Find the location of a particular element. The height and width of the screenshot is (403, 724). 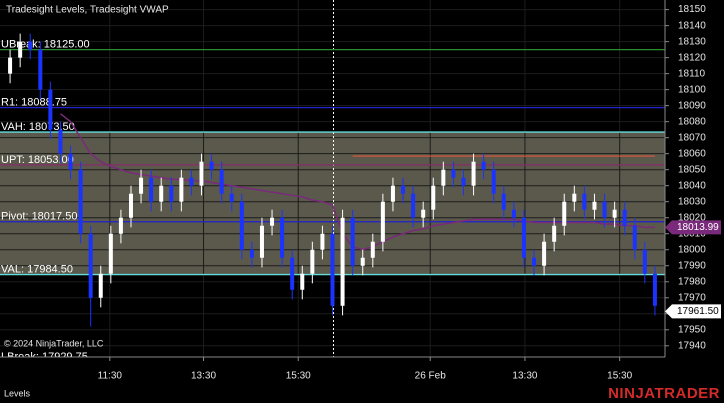

y-tick-label: 18150 is located at coordinates (692, 9).